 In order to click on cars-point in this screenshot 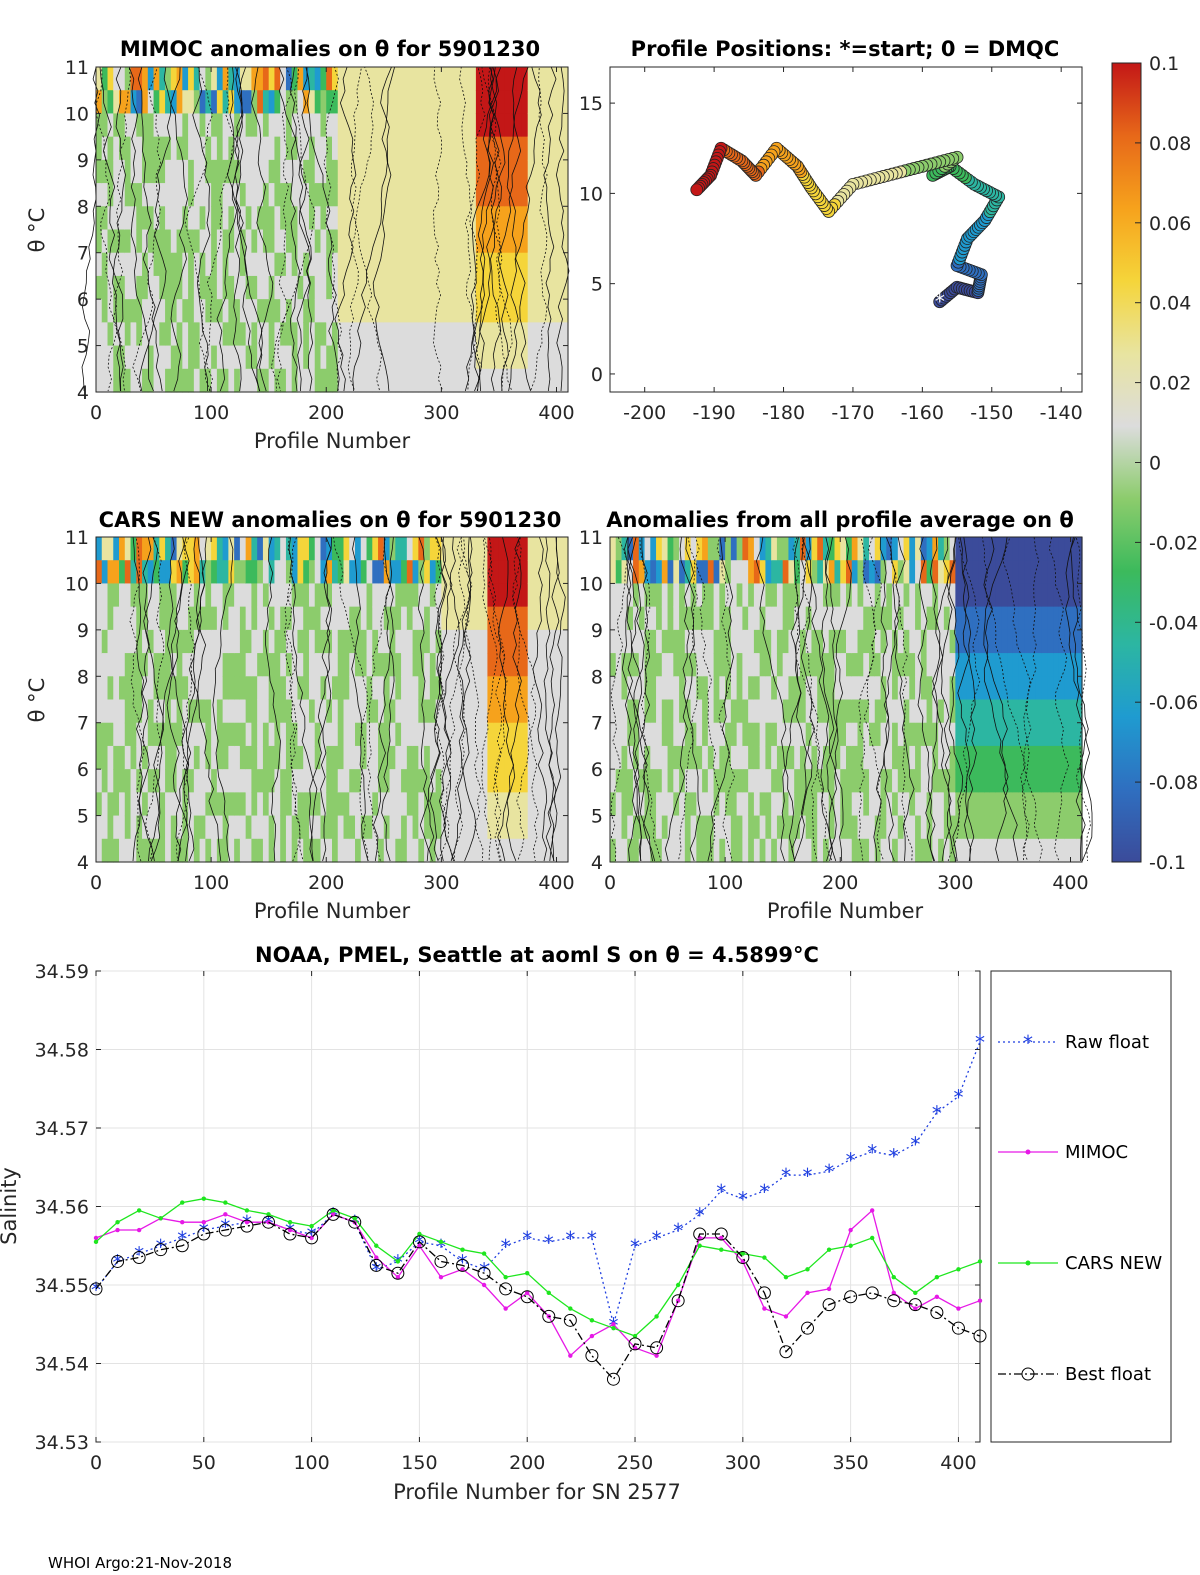, I will do `click(441, 1242)`.